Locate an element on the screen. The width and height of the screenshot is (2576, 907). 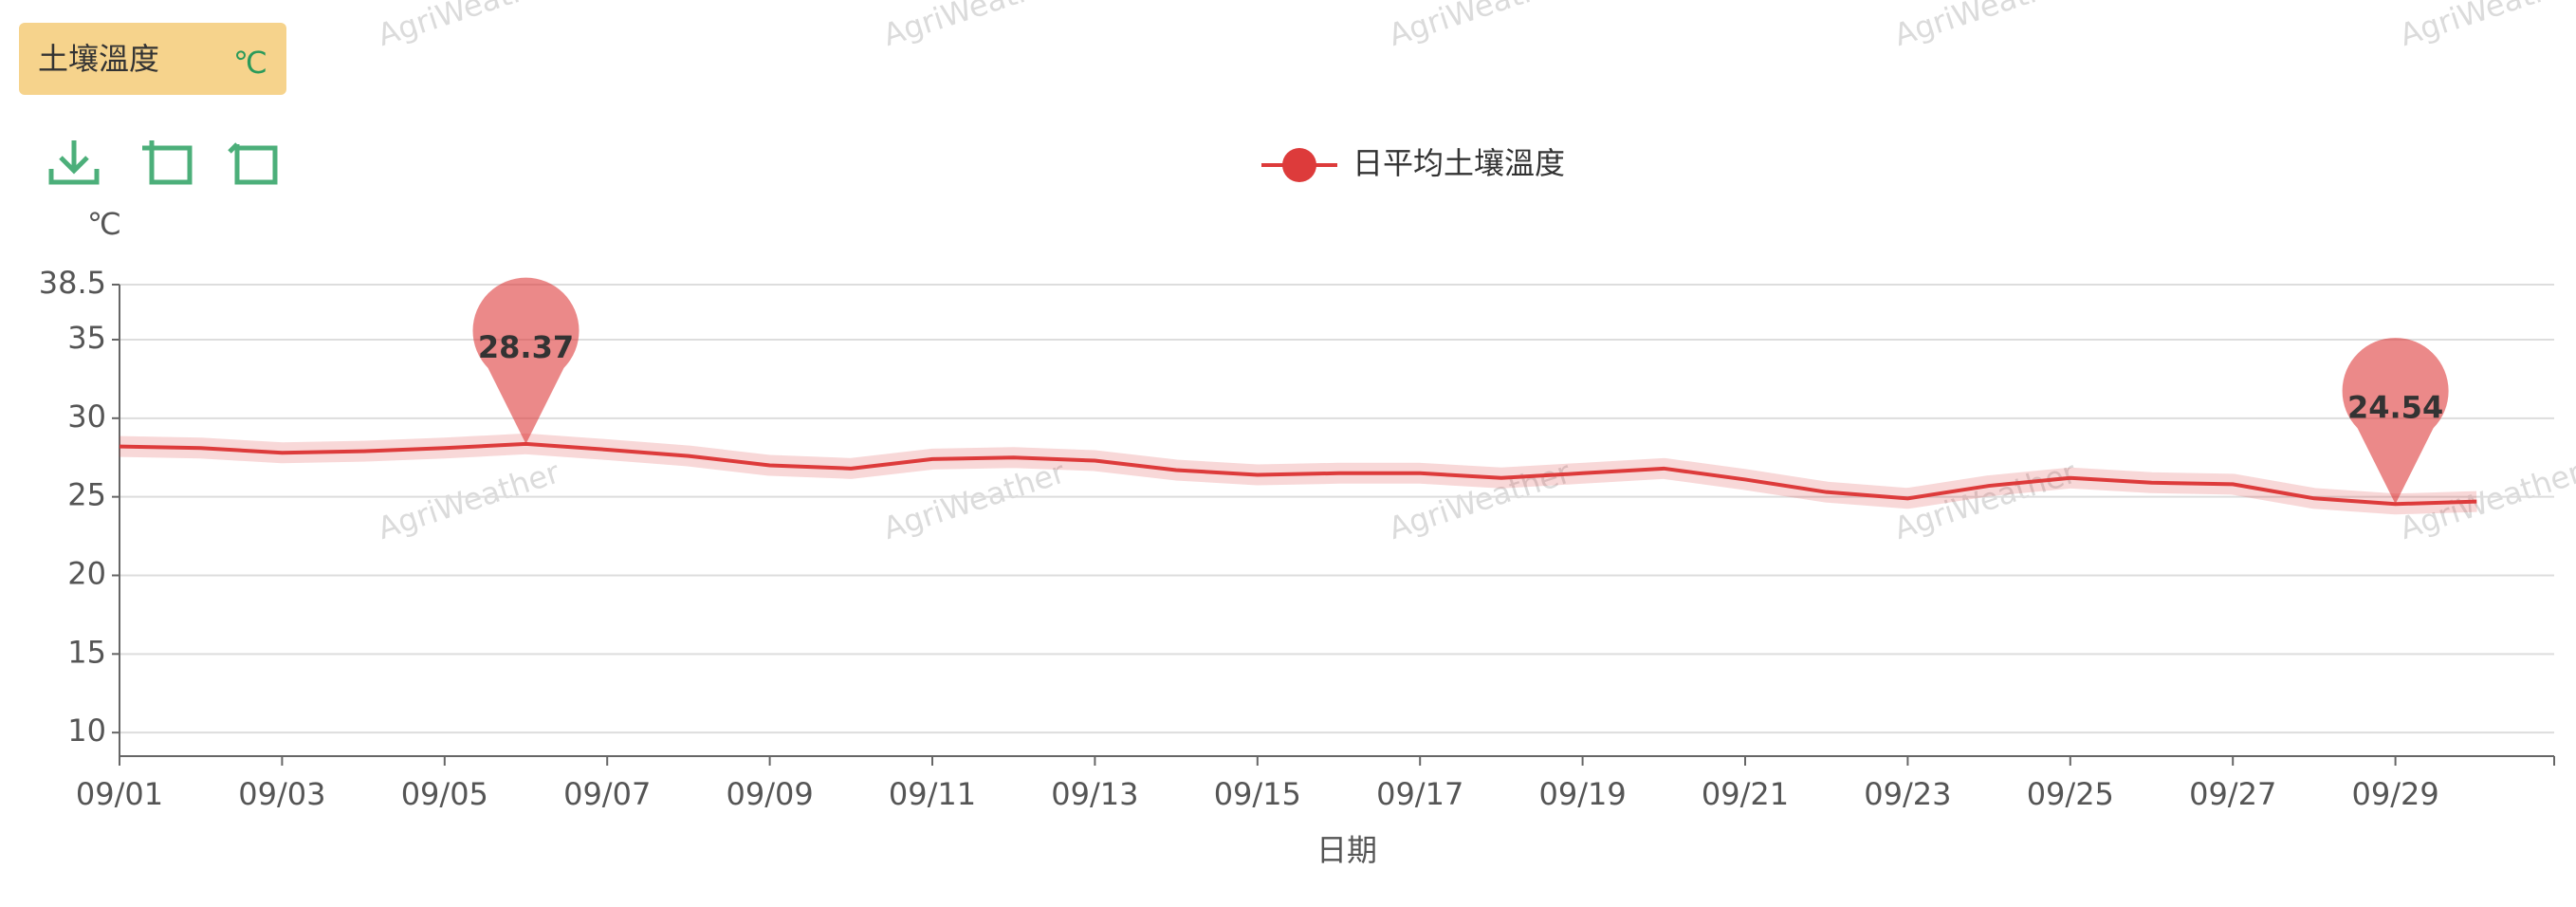
toolbox is located at coordinates (163, 162).